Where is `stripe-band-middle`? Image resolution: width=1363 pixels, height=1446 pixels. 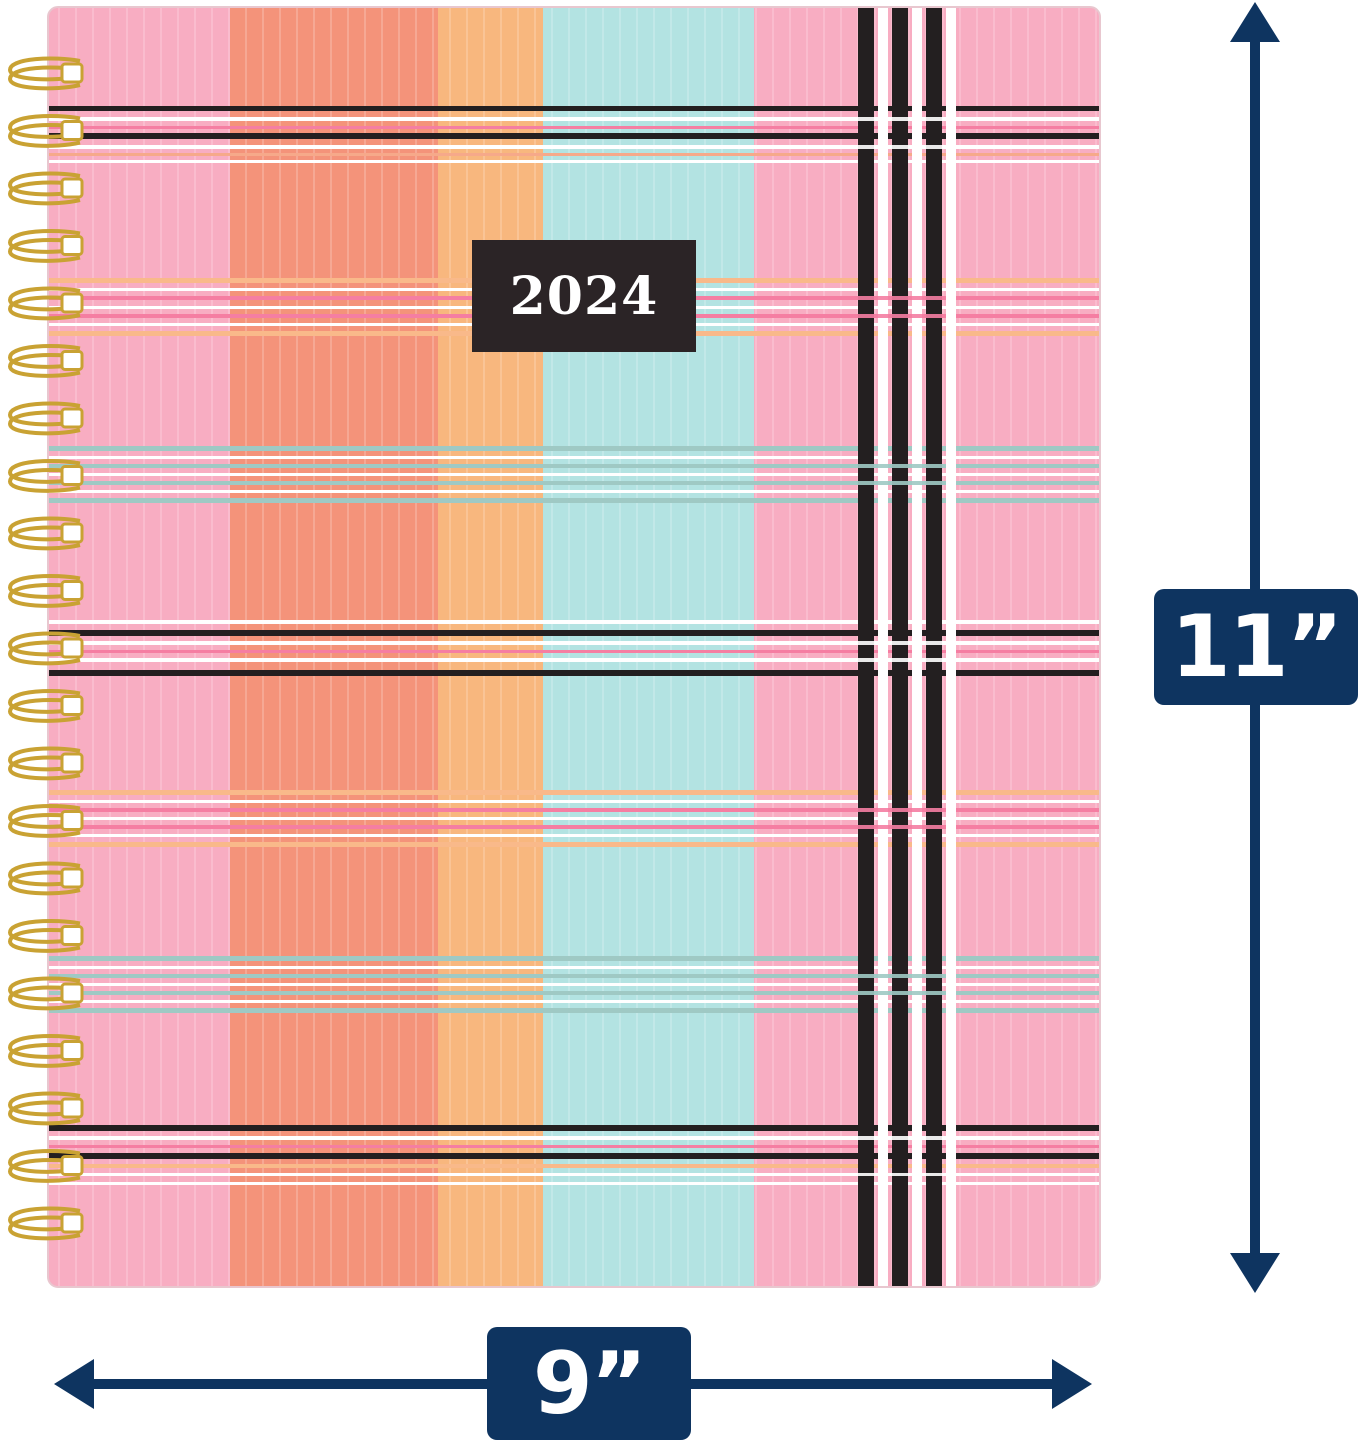
stripe-band-middle is located at coordinates (574, 648).